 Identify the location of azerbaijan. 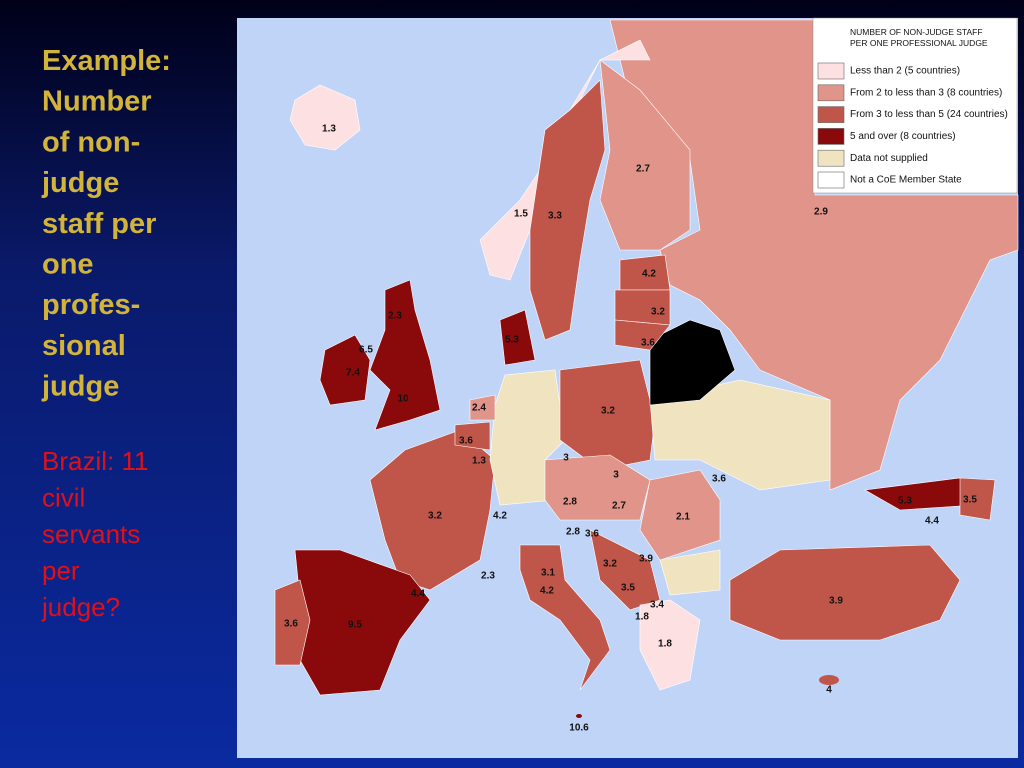
(977, 499).